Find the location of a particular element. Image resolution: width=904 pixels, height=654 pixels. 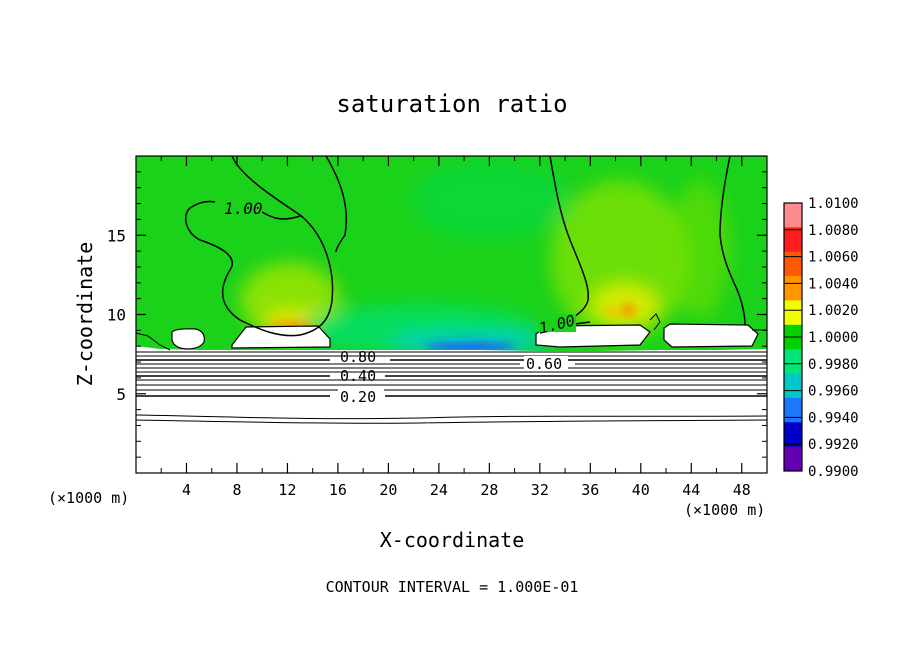

x-tick-label: 20 is located at coordinates (388, 490).